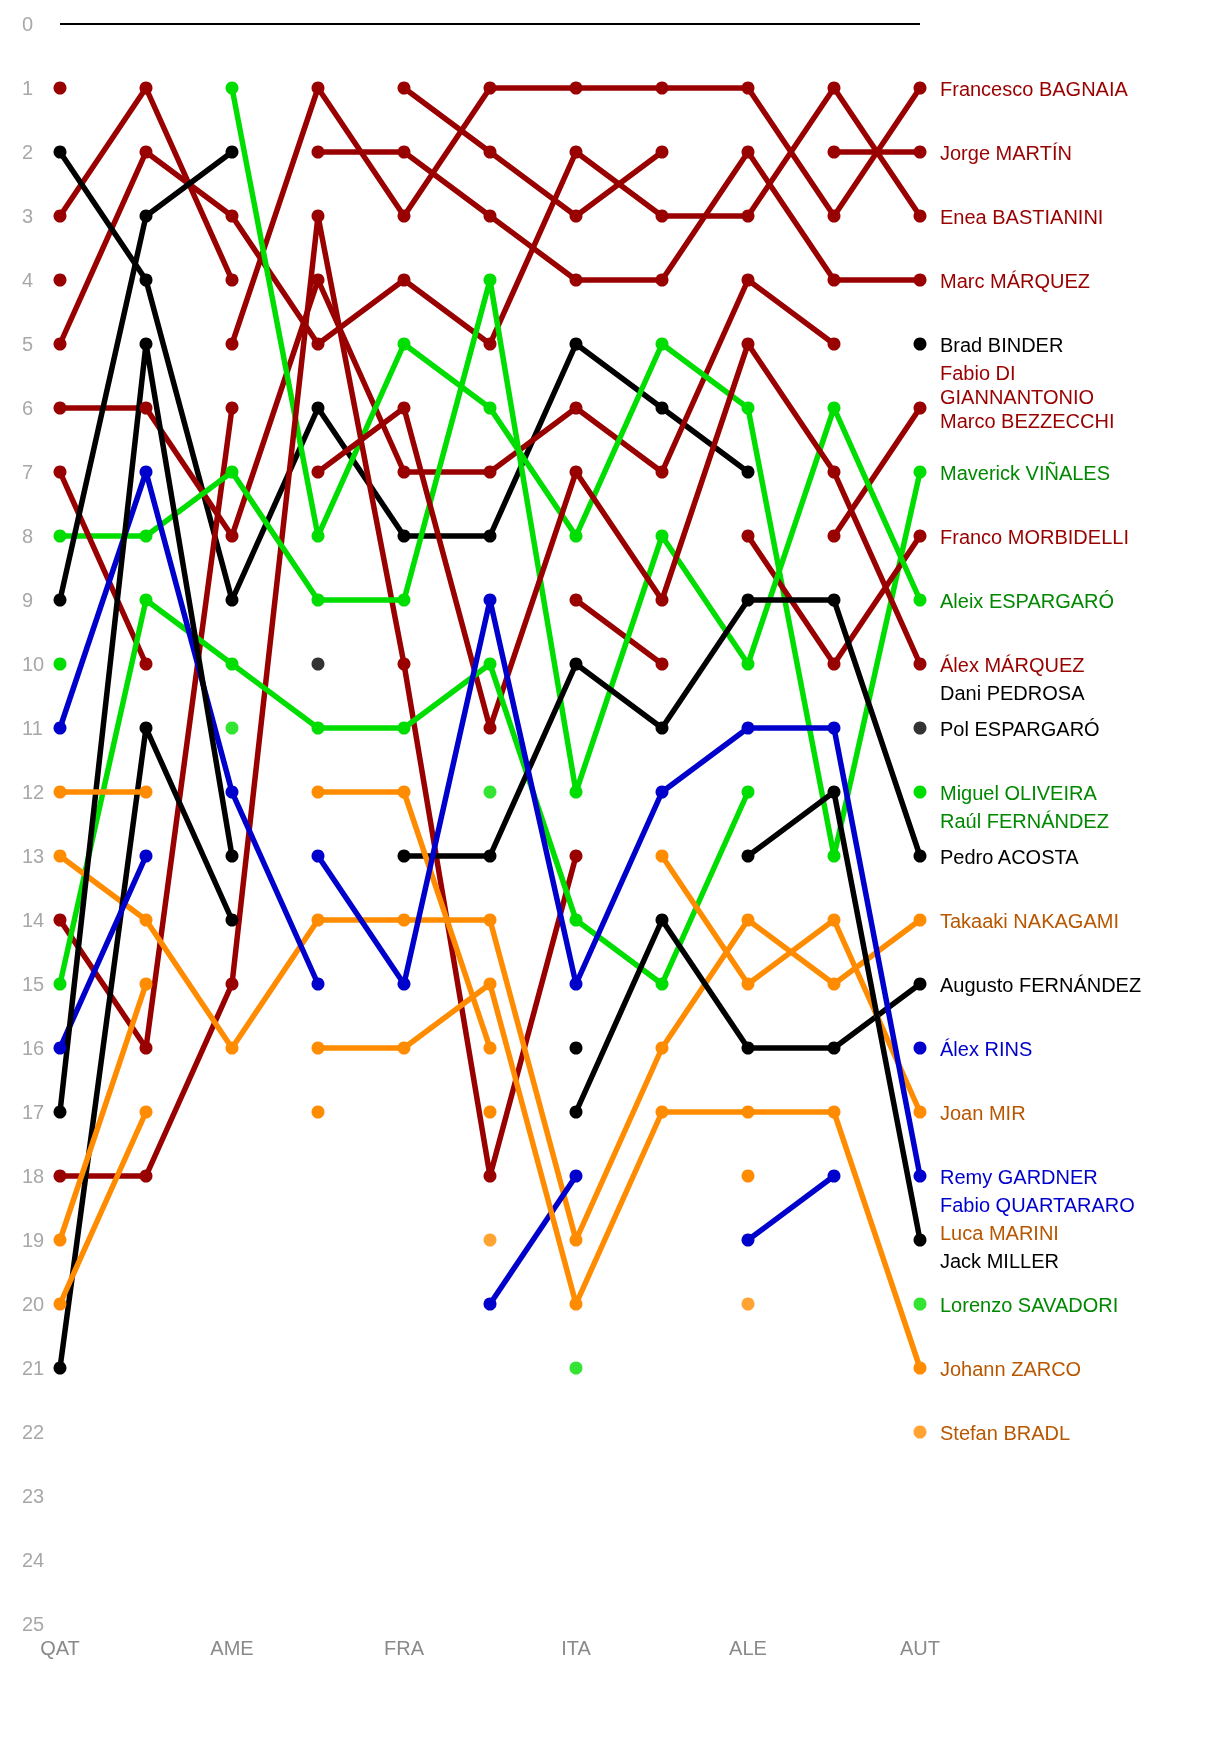  I want to click on series-label: Brad BINDER, so click(1002, 345).